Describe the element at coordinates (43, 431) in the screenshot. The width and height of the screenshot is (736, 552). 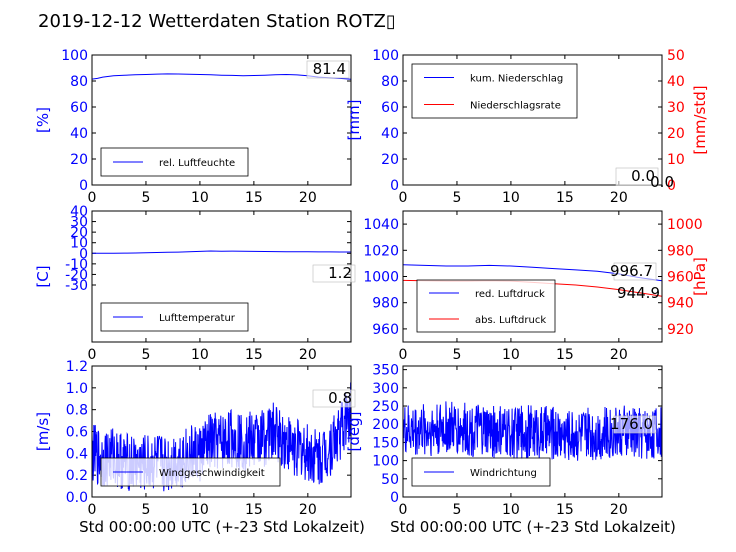
I see `y-axis-label: [m/s]` at that location.